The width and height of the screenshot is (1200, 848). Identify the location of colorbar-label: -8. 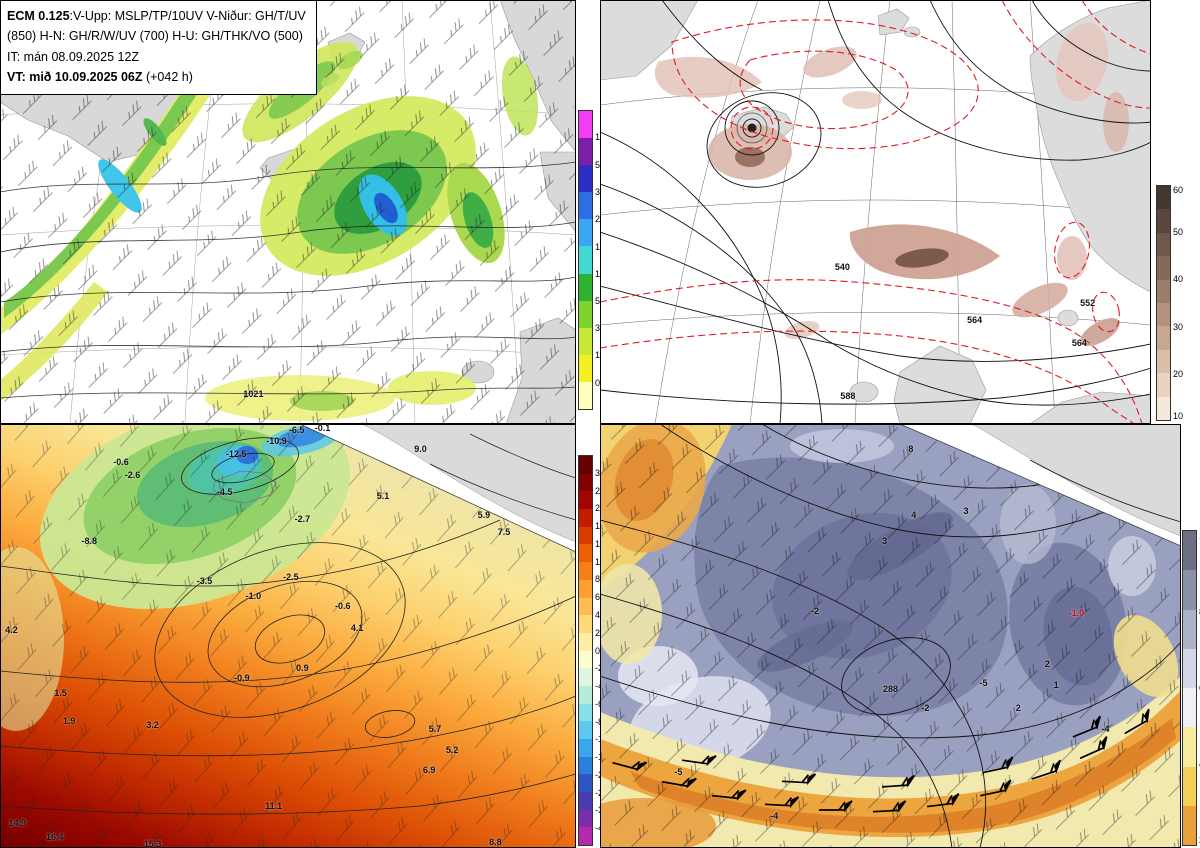
(599, 721).